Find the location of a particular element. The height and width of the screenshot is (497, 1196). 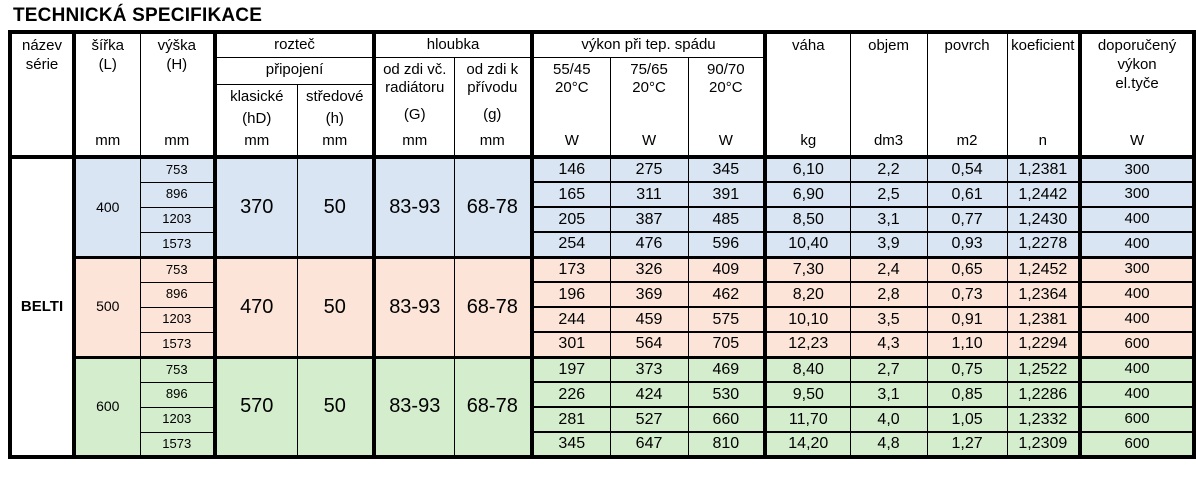

pitch-central-cell: 50 is located at coordinates (335, 206).